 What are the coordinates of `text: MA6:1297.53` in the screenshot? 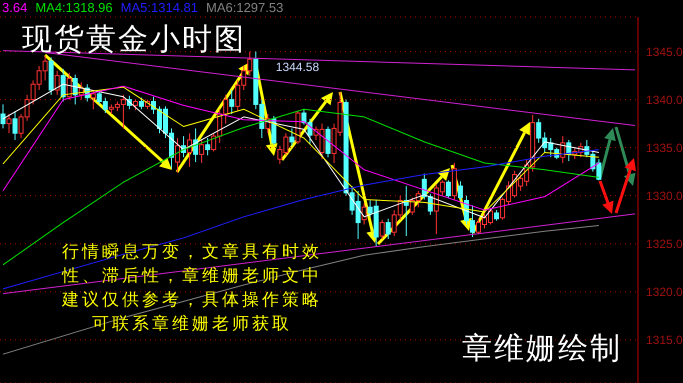 It's located at (245, 7).